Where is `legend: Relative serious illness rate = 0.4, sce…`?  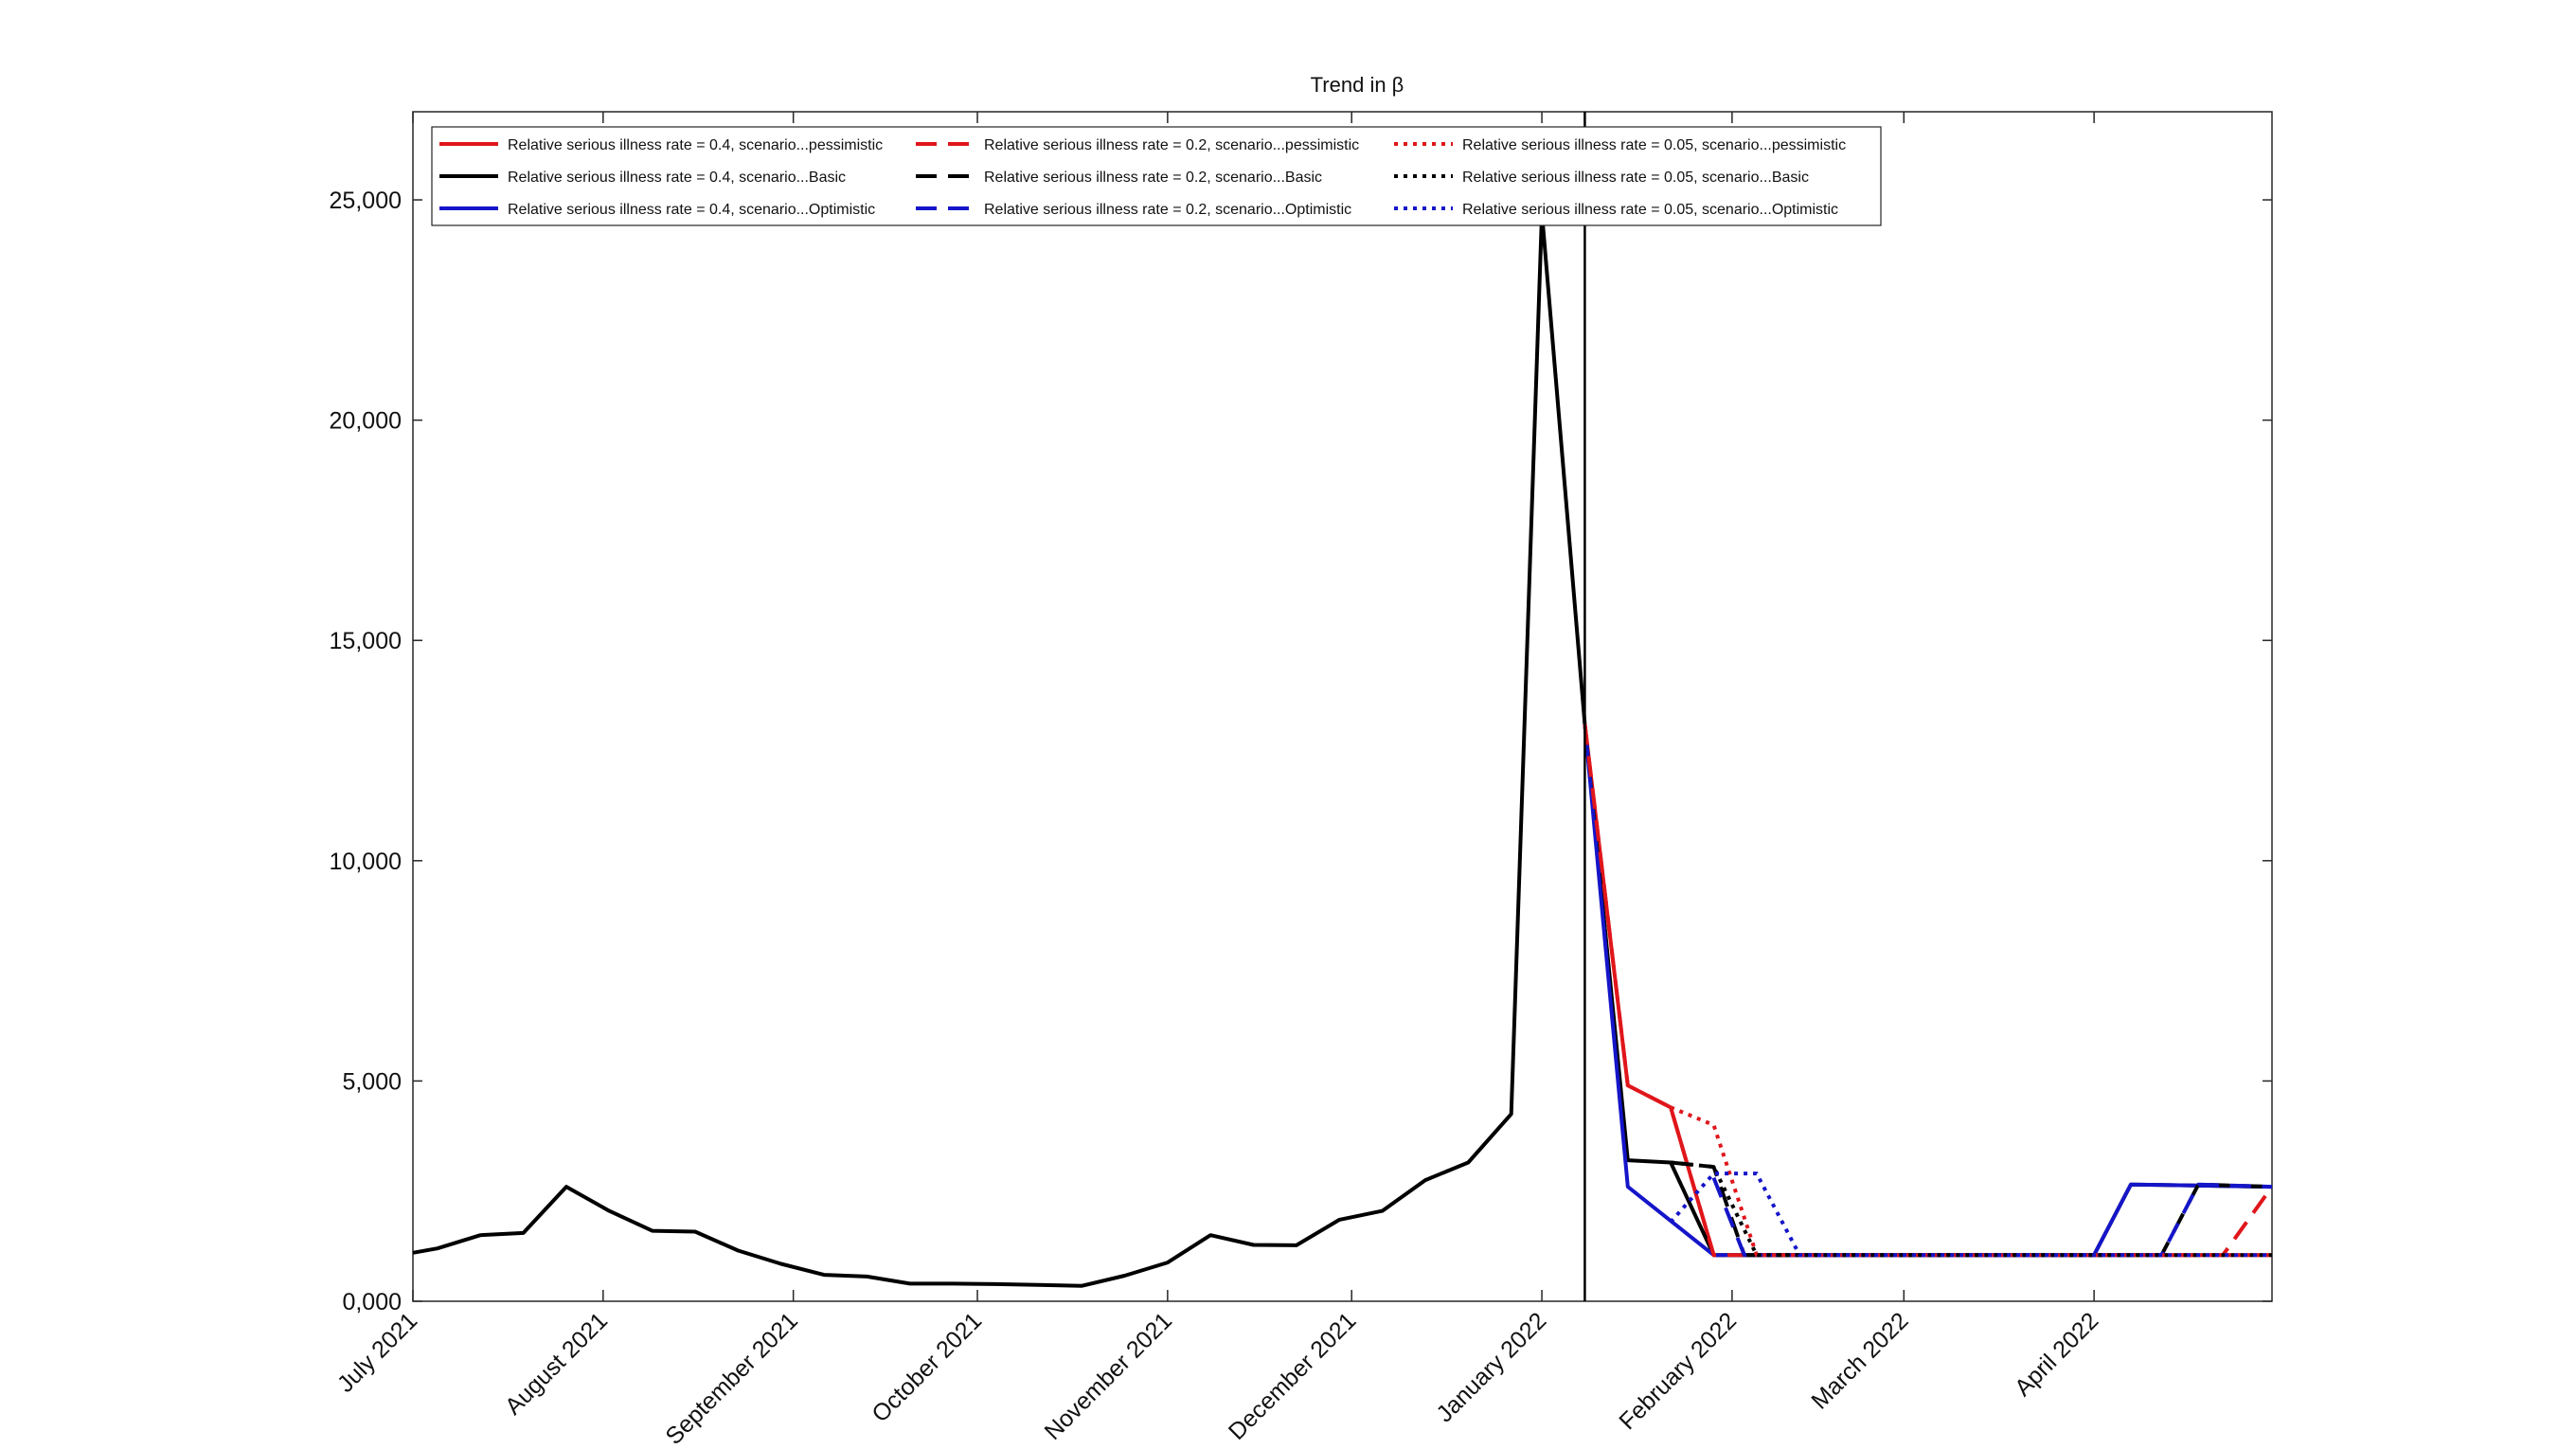
legend: Relative serious illness rate = 0.4, sce… is located at coordinates (1156, 176).